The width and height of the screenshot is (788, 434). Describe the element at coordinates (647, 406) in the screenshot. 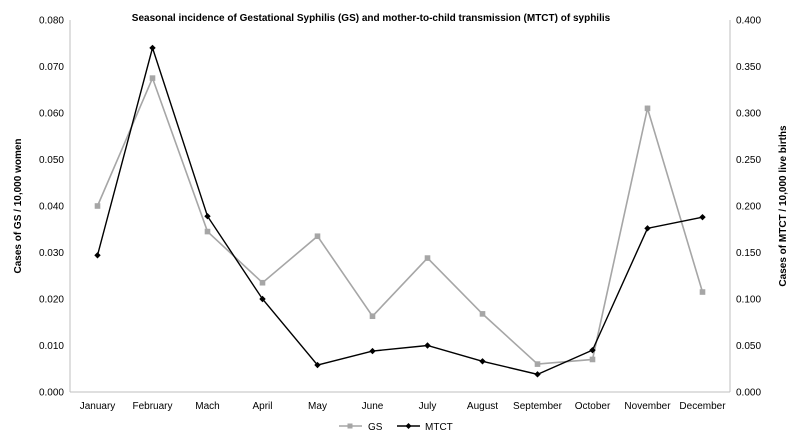

I see `x-tick-label: November` at that location.